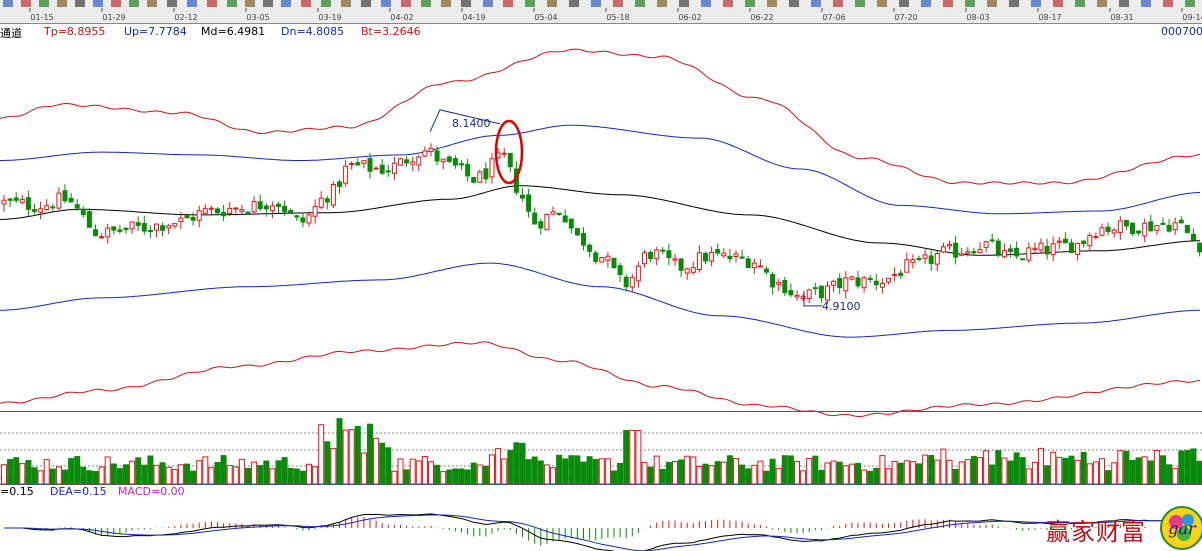 The height and width of the screenshot is (551, 1202). I want to click on date-tick-label: 08-03, so click(977, 17).